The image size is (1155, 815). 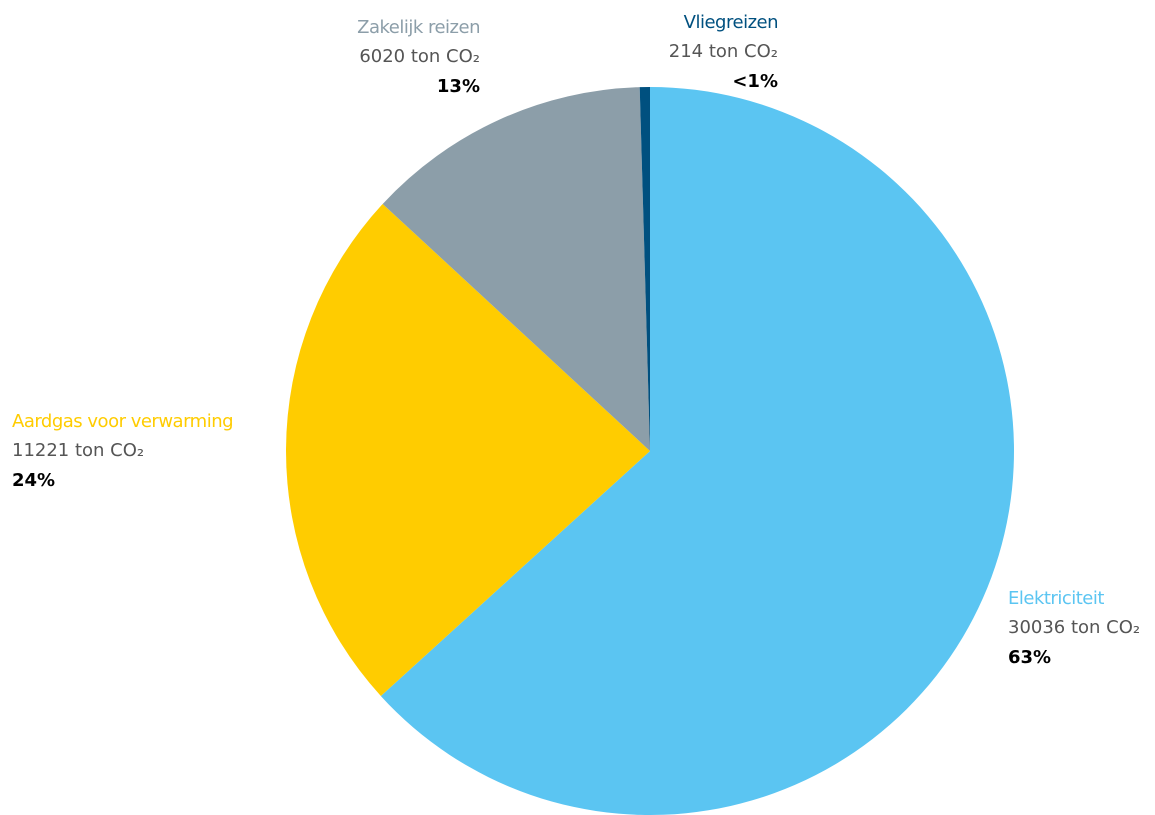 What do you see at coordinates (33, 480) in the screenshot?
I see `percent-label: 24%` at bounding box center [33, 480].